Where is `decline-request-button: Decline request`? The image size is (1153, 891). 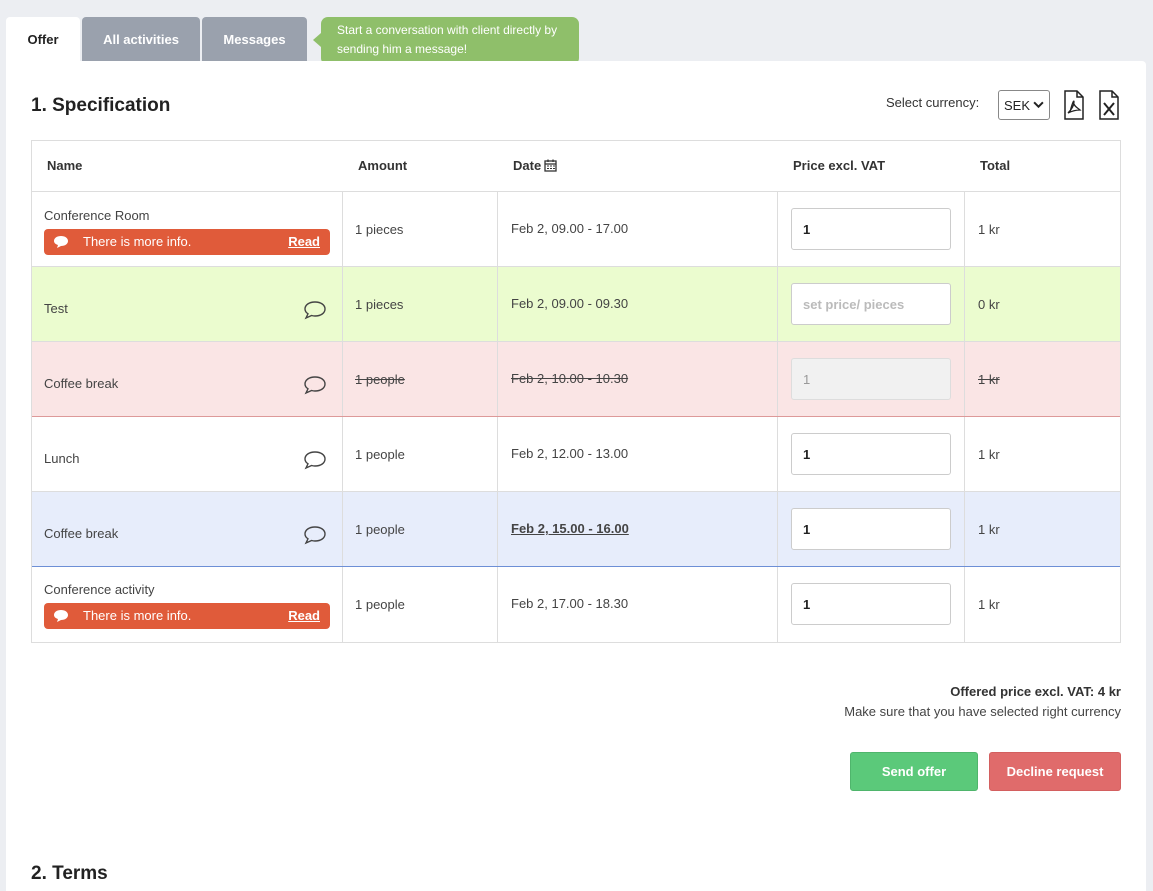
decline-request-button: Decline request is located at coordinates (1055, 771).